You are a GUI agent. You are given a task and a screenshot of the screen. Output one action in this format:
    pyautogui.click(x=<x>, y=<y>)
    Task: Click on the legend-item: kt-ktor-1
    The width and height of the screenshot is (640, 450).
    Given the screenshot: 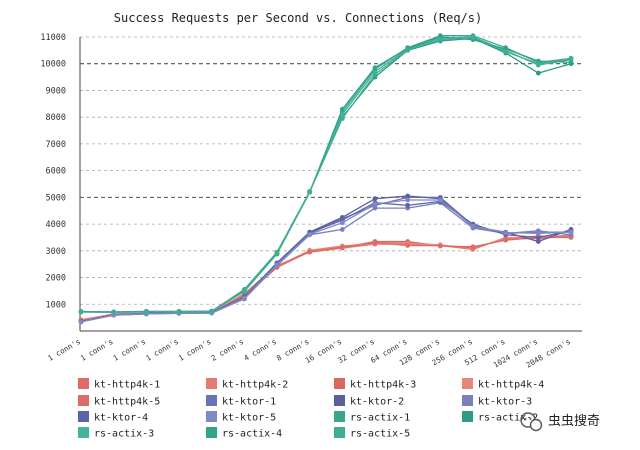 What is the action you would take?
    pyautogui.click(x=241, y=401)
    